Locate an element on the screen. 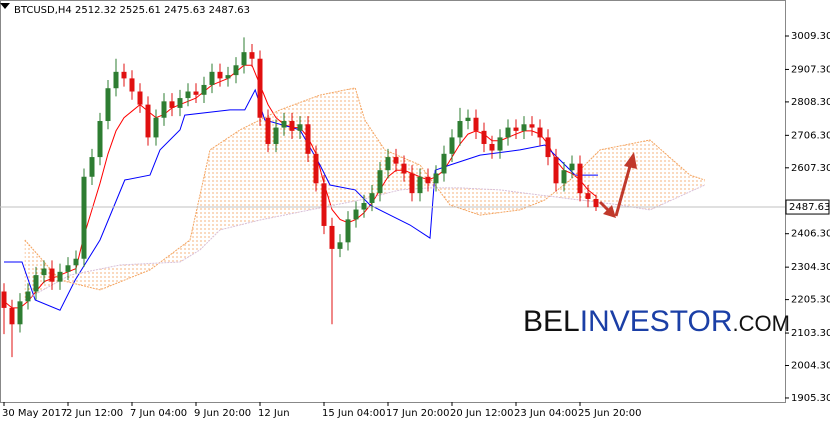 This screenshot has width=830, height=423. y-tick-label: 2607.30 is located at coordinates (810, 168).